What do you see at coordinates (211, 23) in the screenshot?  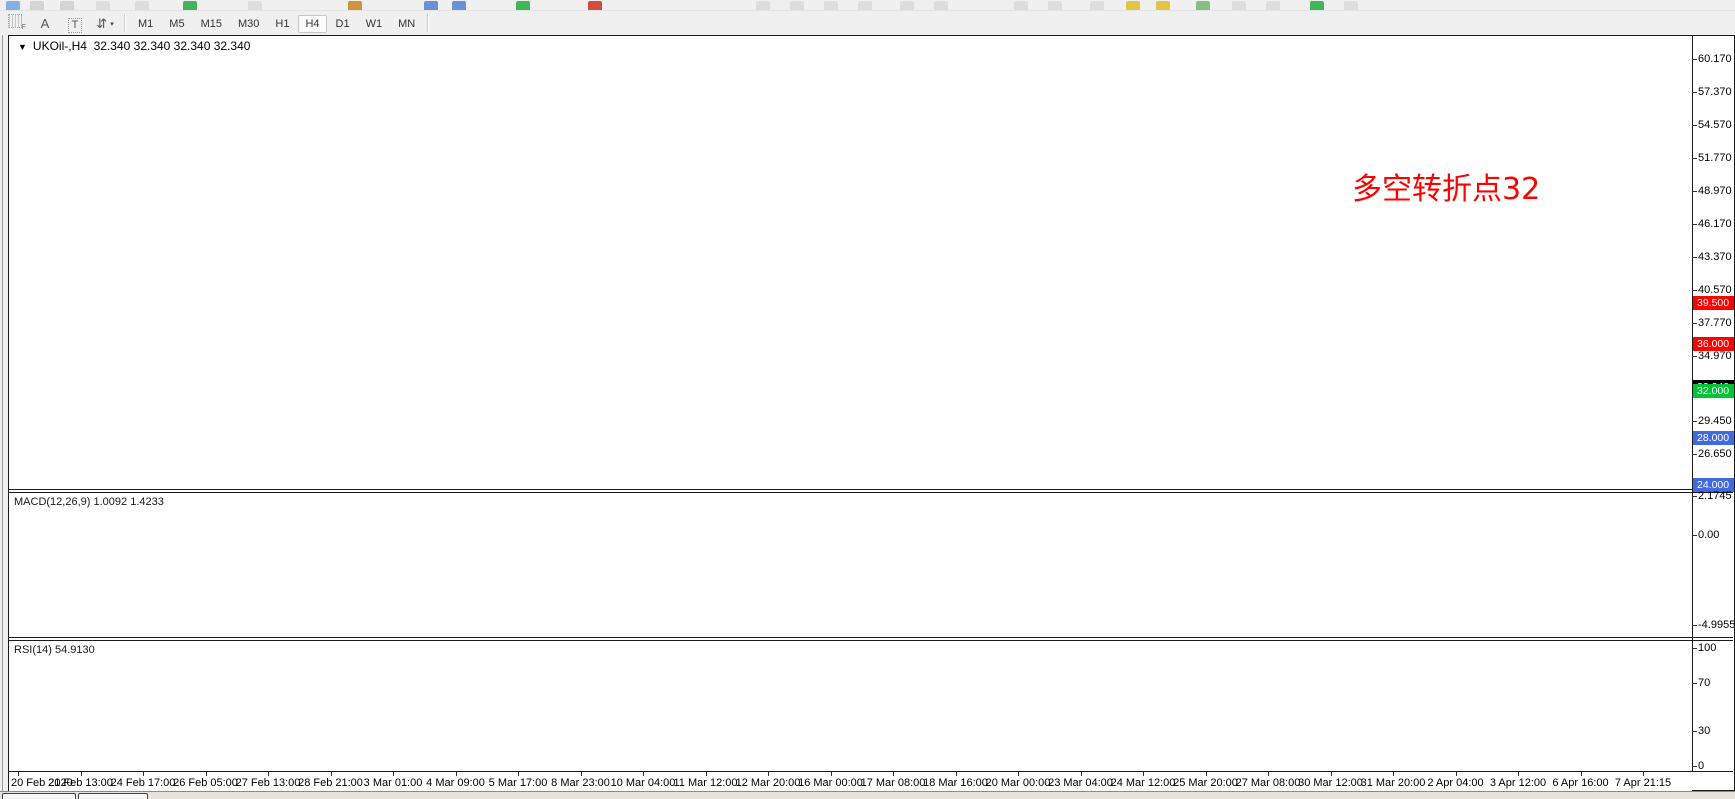 I see `tf-button-m15: M15` at bounding box center [211, 23].